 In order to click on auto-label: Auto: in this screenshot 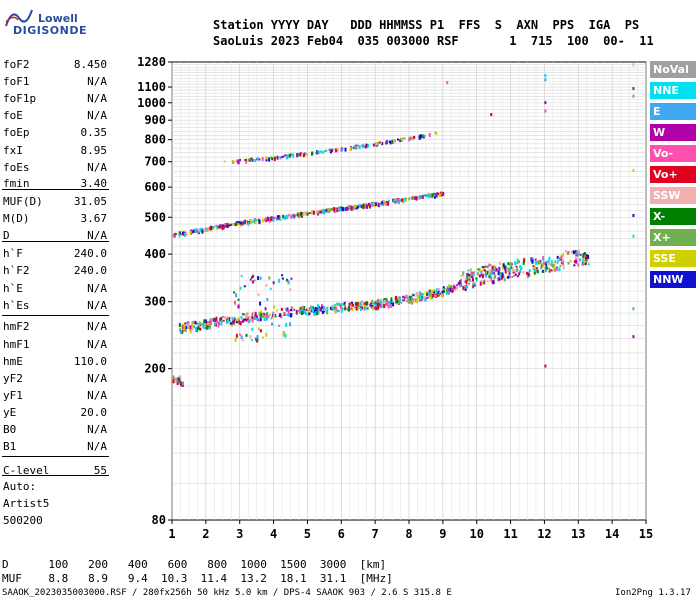, I will do `click(20, 486)`.